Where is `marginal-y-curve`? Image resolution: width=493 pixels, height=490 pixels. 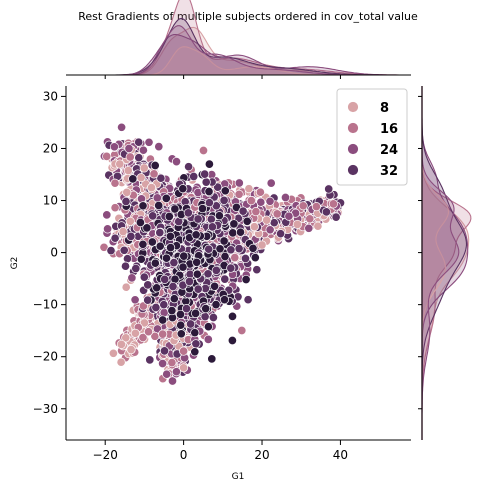
marginal-y-curve is located at coordinates (440, 263).